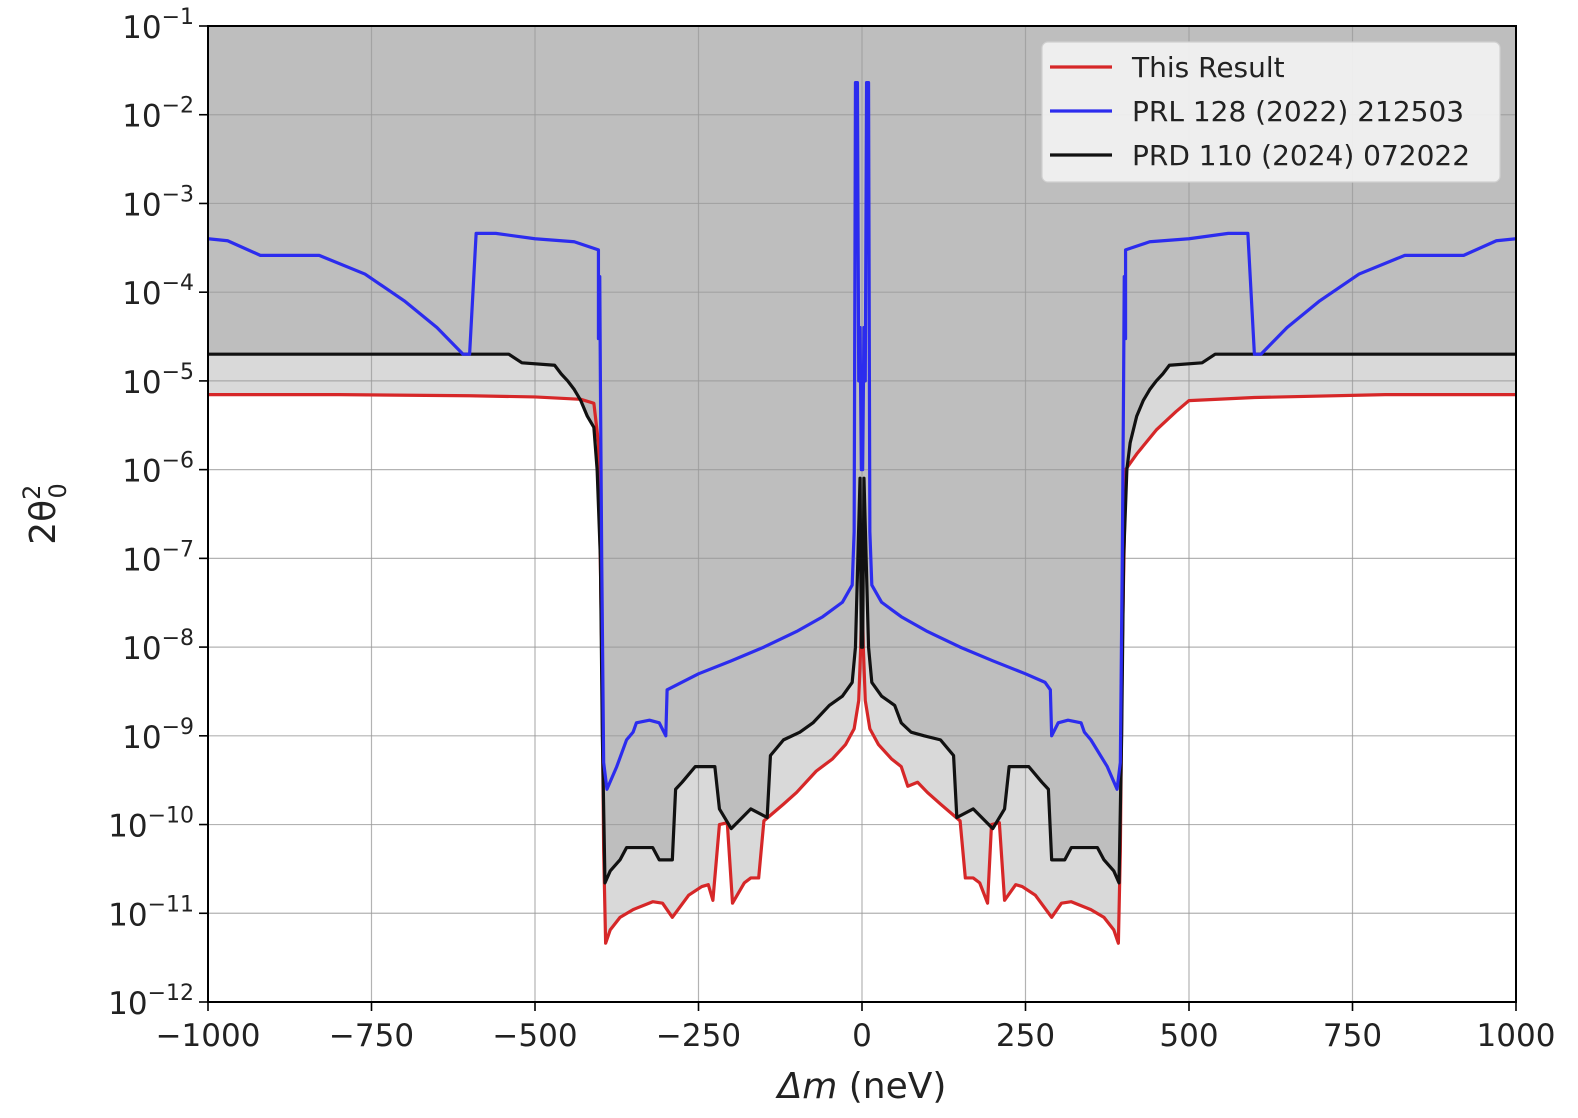  What do you see at coordinates (862, 1036) in the screenshot?
I see `x-tick-label: 0` at bounding box center [862, 1036].